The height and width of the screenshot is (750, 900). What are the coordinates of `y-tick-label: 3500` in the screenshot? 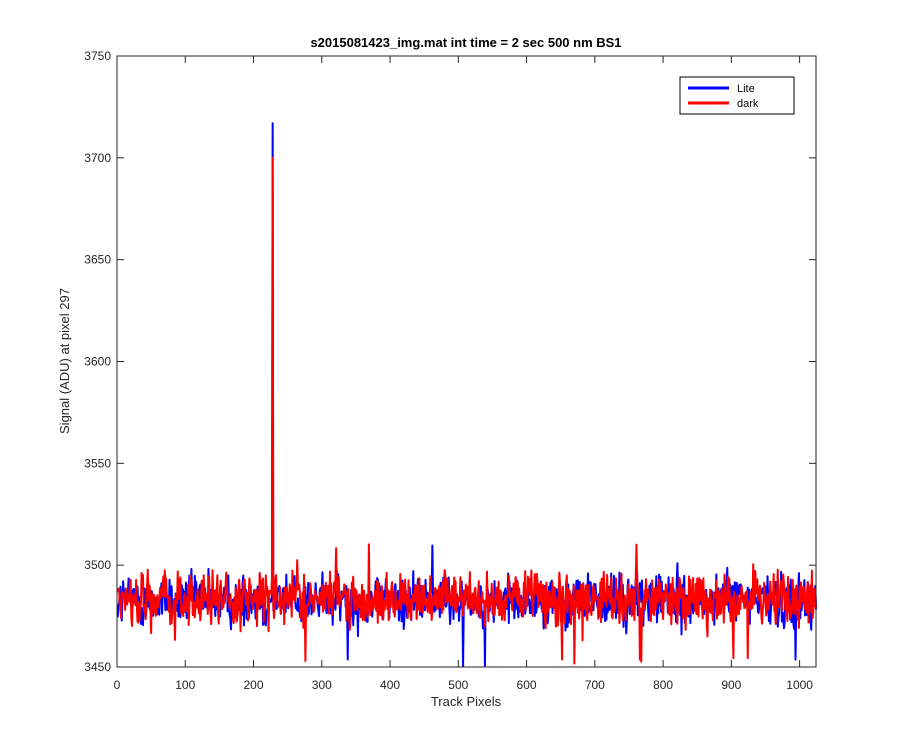 It's located at (97, 565).